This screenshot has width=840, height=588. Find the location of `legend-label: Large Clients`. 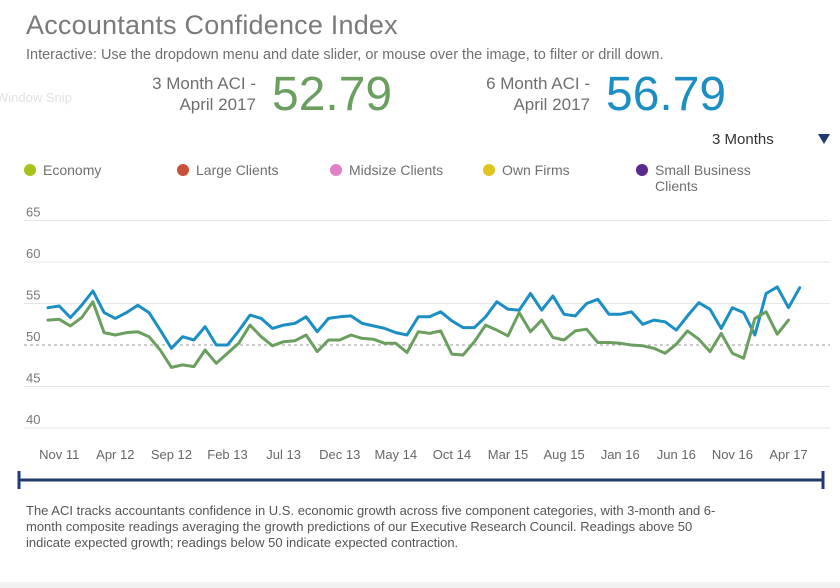

legend-label: Large Clients is located at coordinates (237, 170).